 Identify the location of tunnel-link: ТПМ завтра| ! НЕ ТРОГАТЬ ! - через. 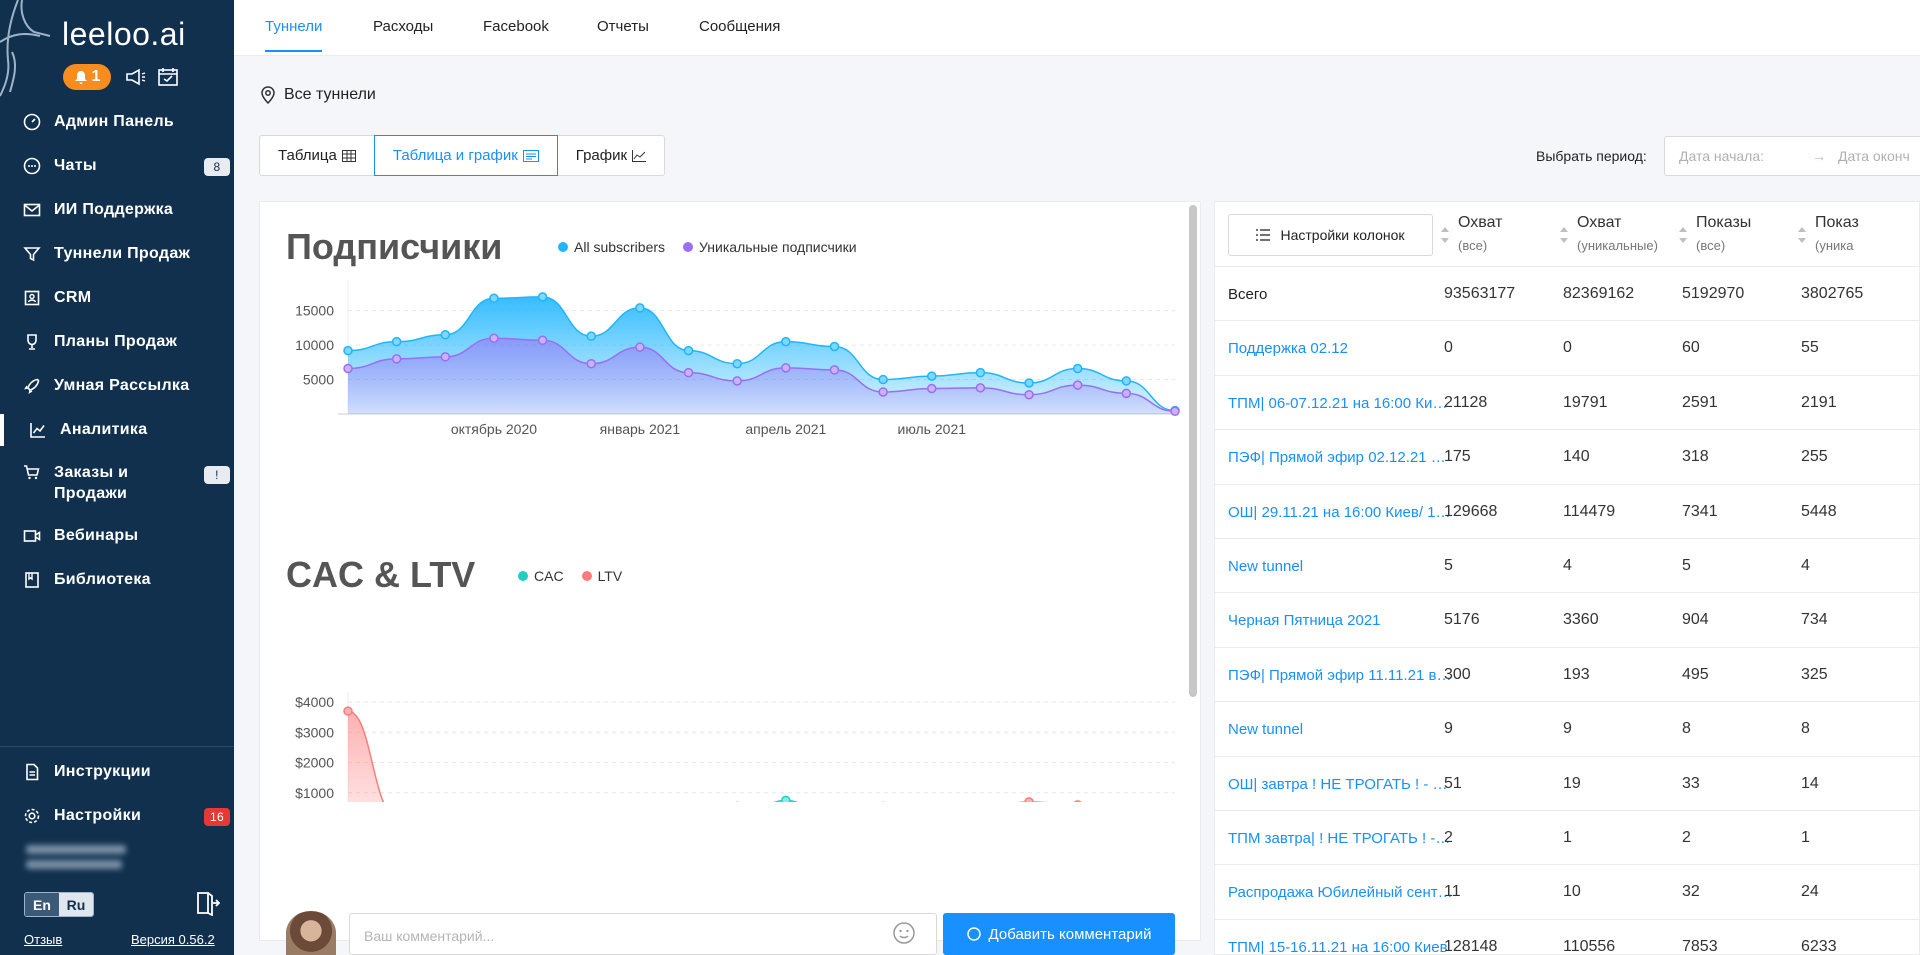
(1340, 838).